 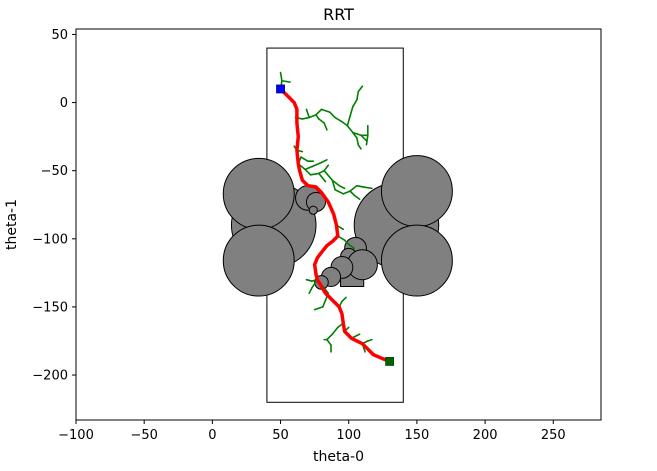 I want to click on y-tick-label: −200, so click(x=50, y=376).